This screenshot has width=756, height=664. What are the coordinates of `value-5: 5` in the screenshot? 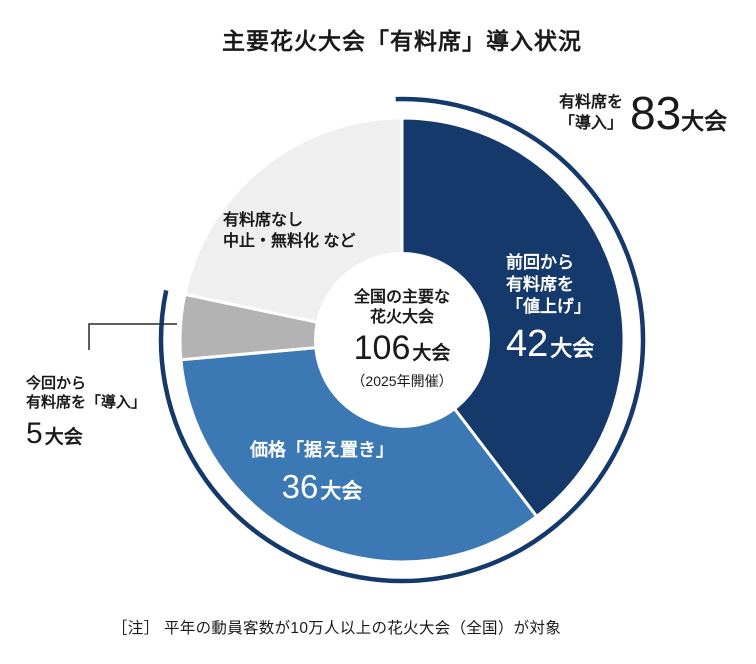 It's located at (34, 433).